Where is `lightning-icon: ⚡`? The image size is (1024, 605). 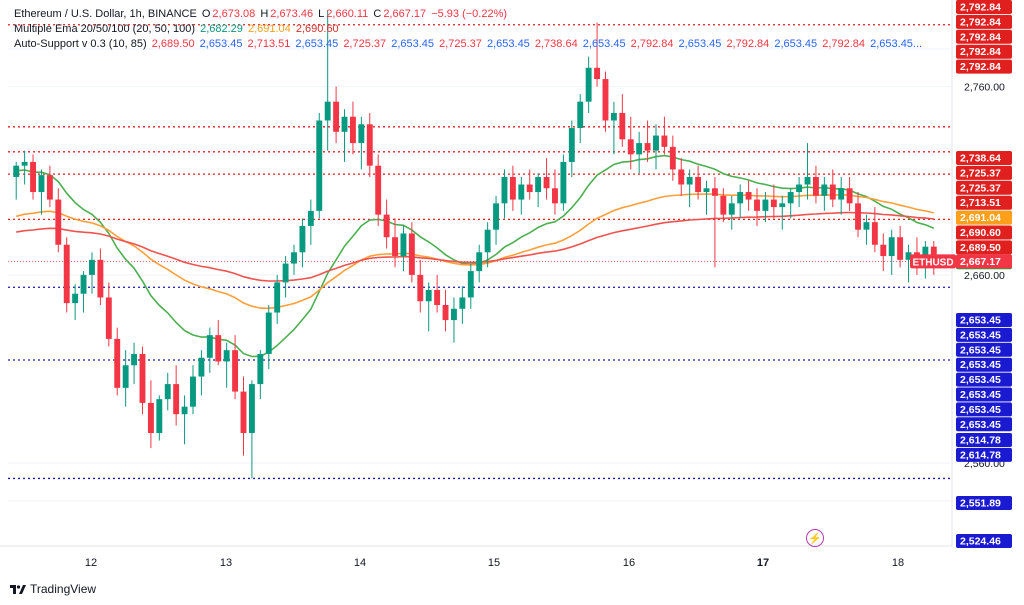
lightning-icon: ⚡ is located at coordinates (815, 538).